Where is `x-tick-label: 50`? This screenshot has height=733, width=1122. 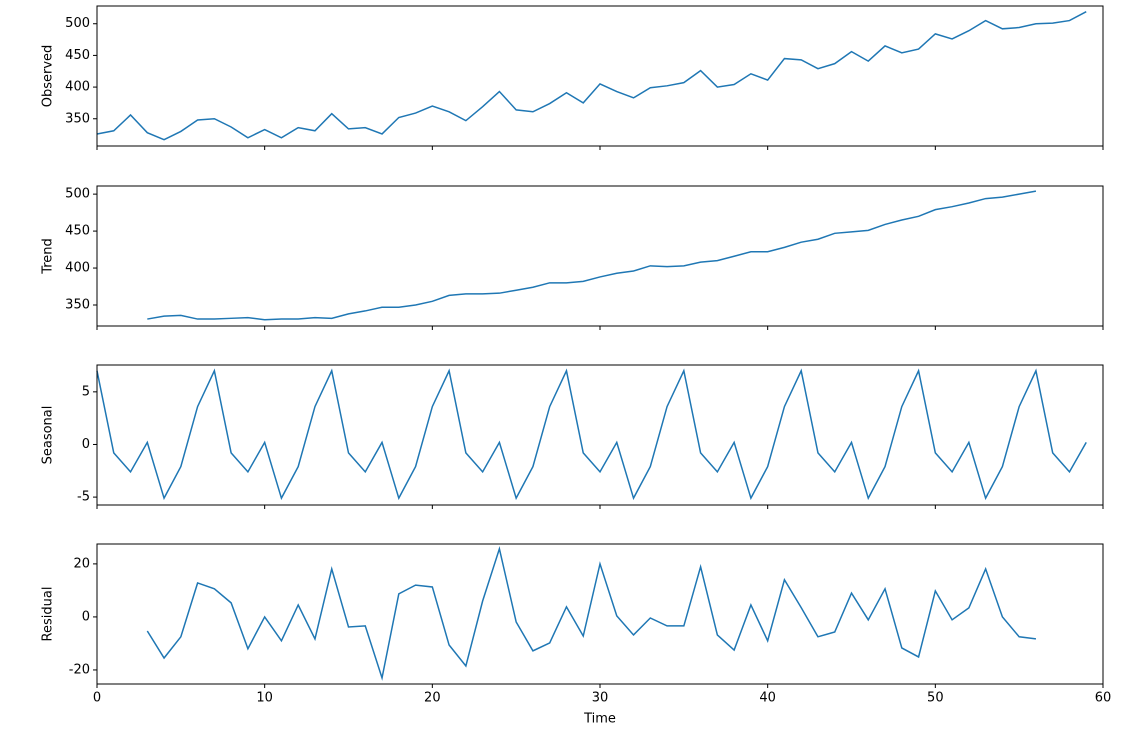 x-tick-label: 50 is located at coordinates (935, 698).